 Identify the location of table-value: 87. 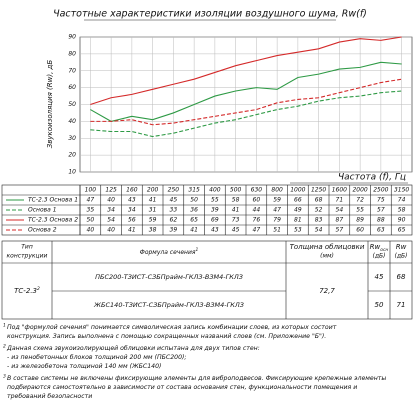
(340, 220).